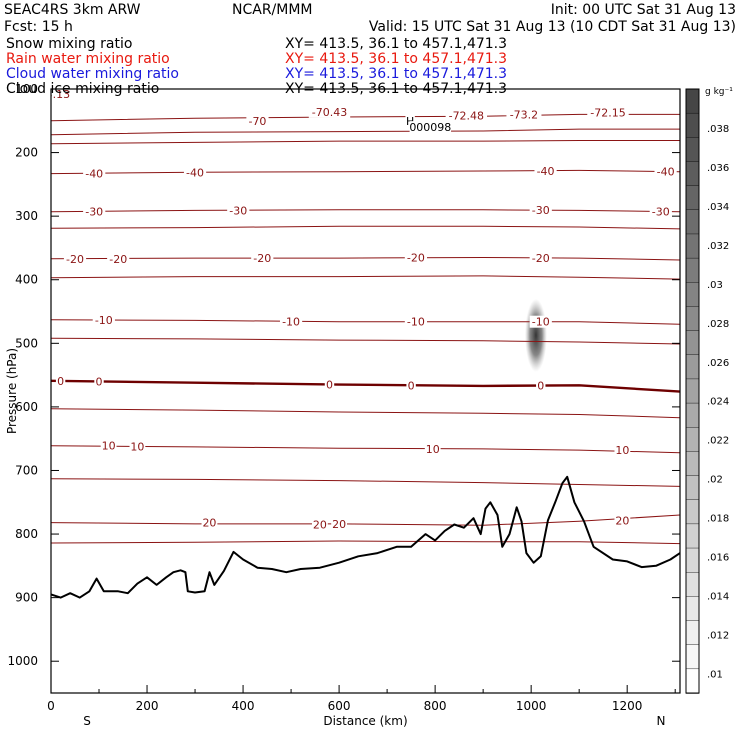 Image resolution: width=740 pixels, height=744 pixels. What do you see at coordinates (535, 335) in the screenshot?
I see `shaded-mixing-ratio-region` at bounding box center [535, 335].